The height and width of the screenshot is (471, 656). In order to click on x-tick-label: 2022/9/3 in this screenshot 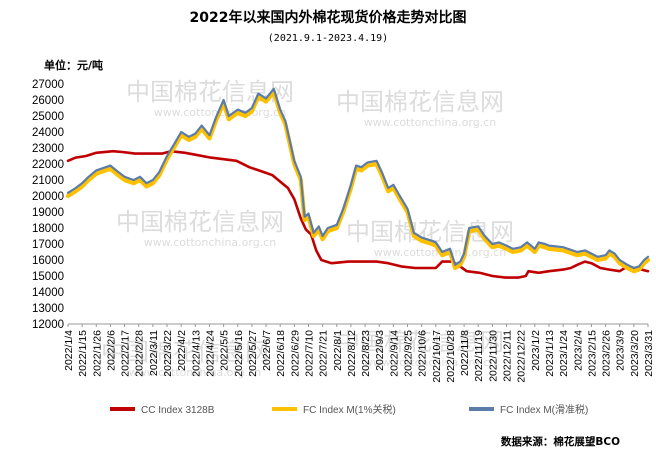, I will do `click(380, 350)`.